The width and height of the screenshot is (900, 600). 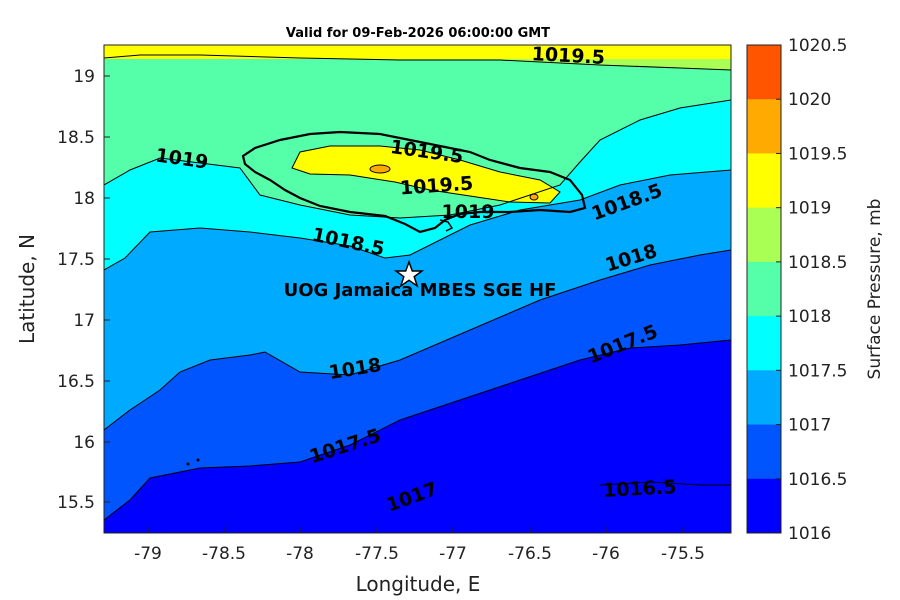 I want to click on jamaica-coastline, so click(x=414, y=182).